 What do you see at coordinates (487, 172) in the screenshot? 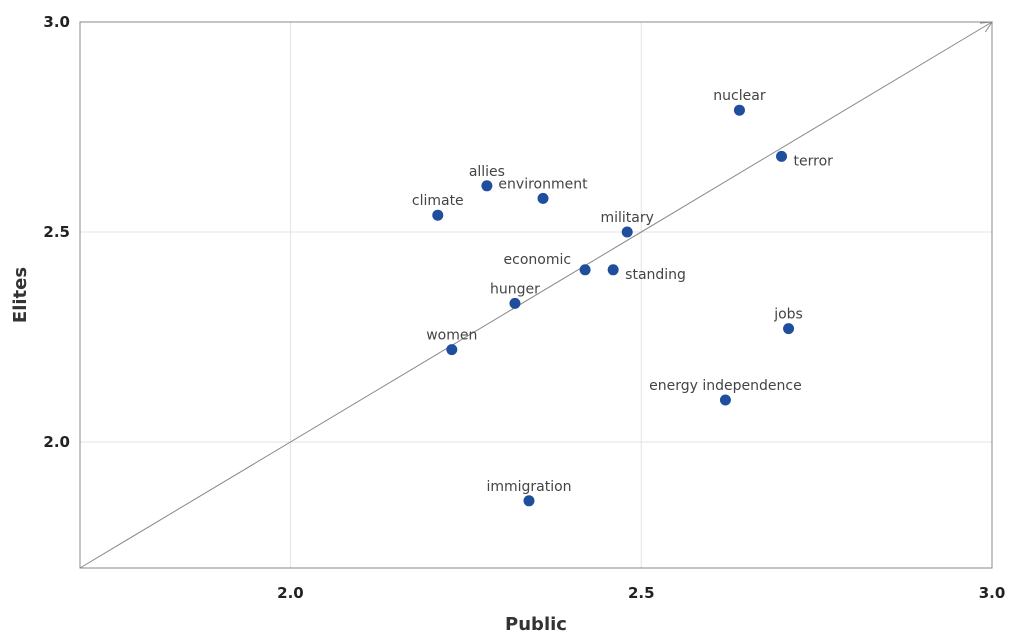
I see `point-label: allies` at bounding box center [487, 172].